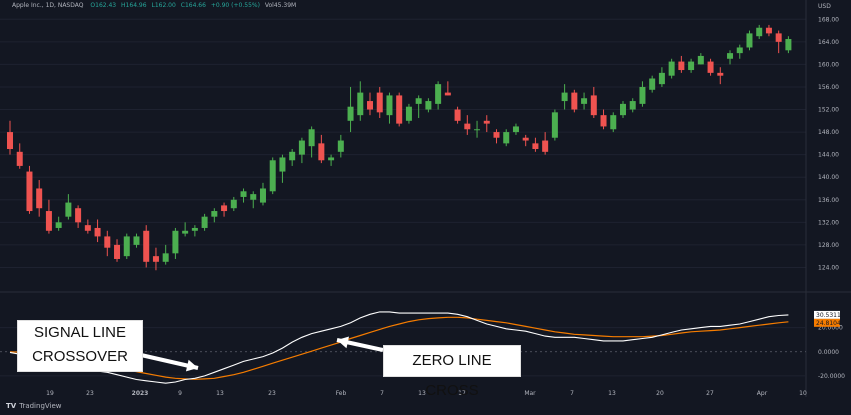 The image size is (851, 415). Describe the element at coordinates (80, 332) in the screenshot. I see `signal-line-label: SIGNAL LINE` at that location.